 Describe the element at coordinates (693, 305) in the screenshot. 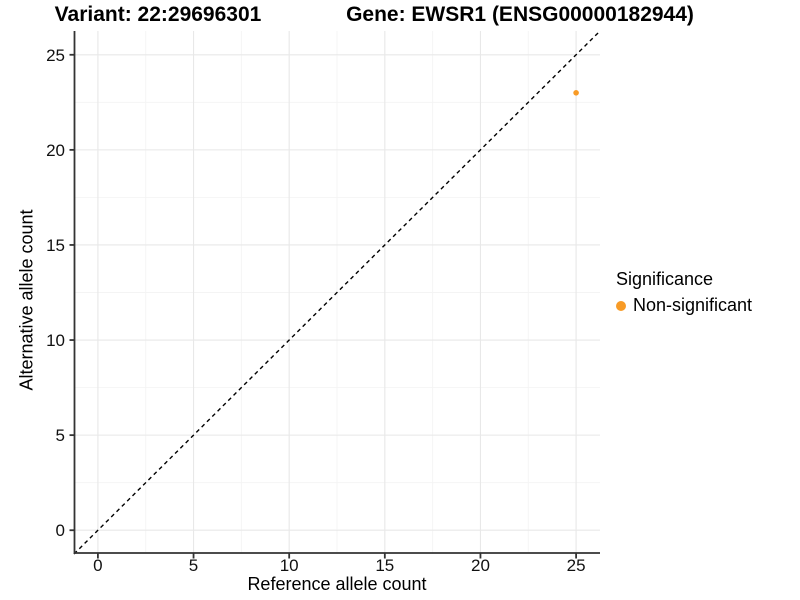

I see `legend-item-label: Non-significant` at that location.